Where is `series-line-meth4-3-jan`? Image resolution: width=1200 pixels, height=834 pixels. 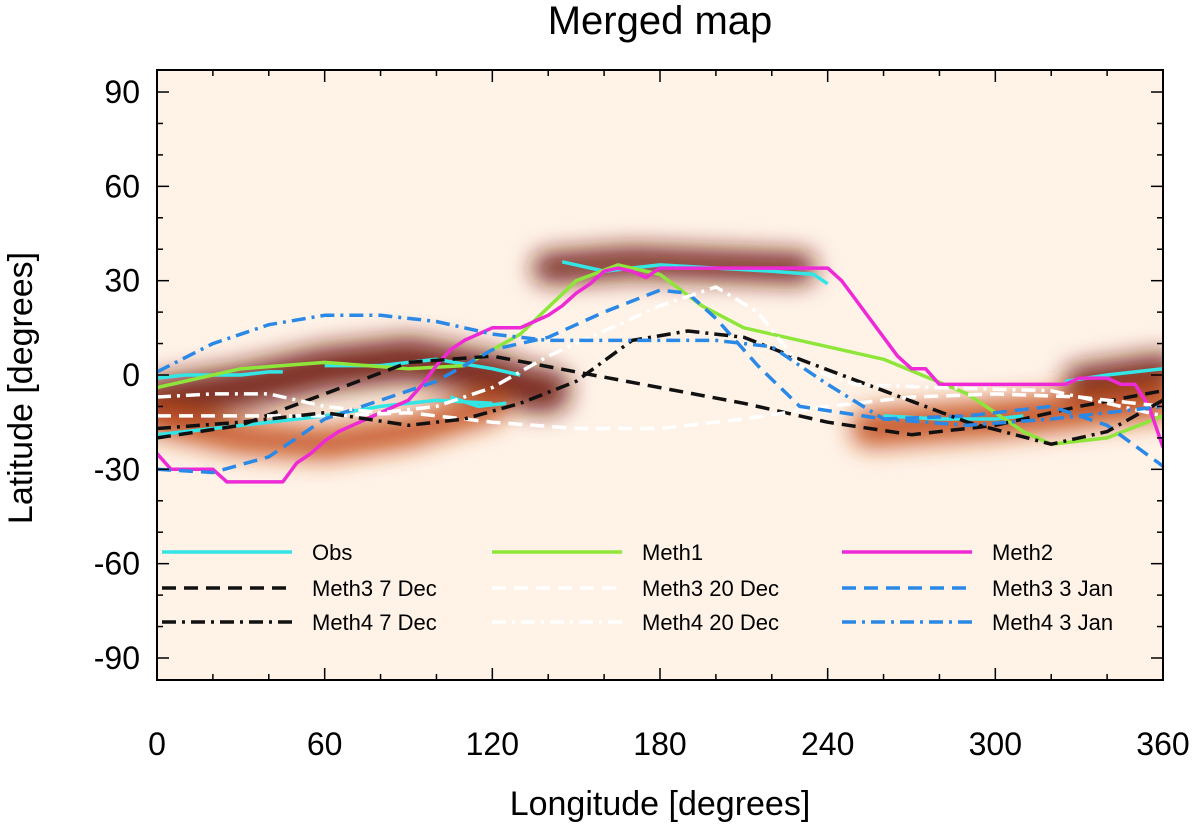
series-line-meth4-3-jan is located at coordinates (660, 370).